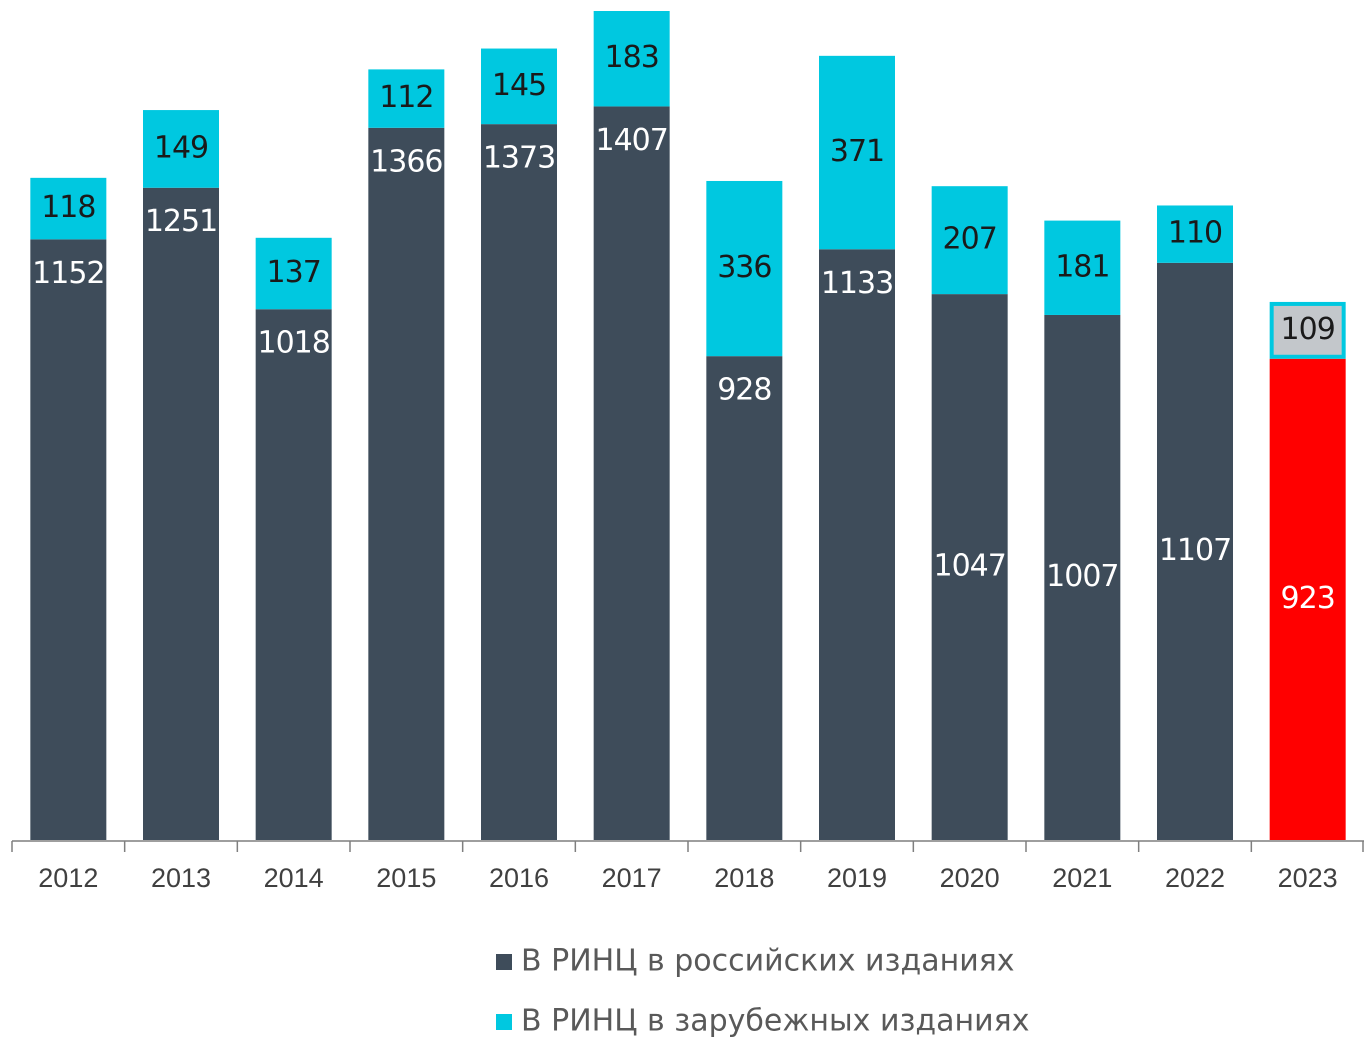  Describe the element at coordinates (632, 878) in the screenshot. I see `x-tick-label: 2017` at that location.